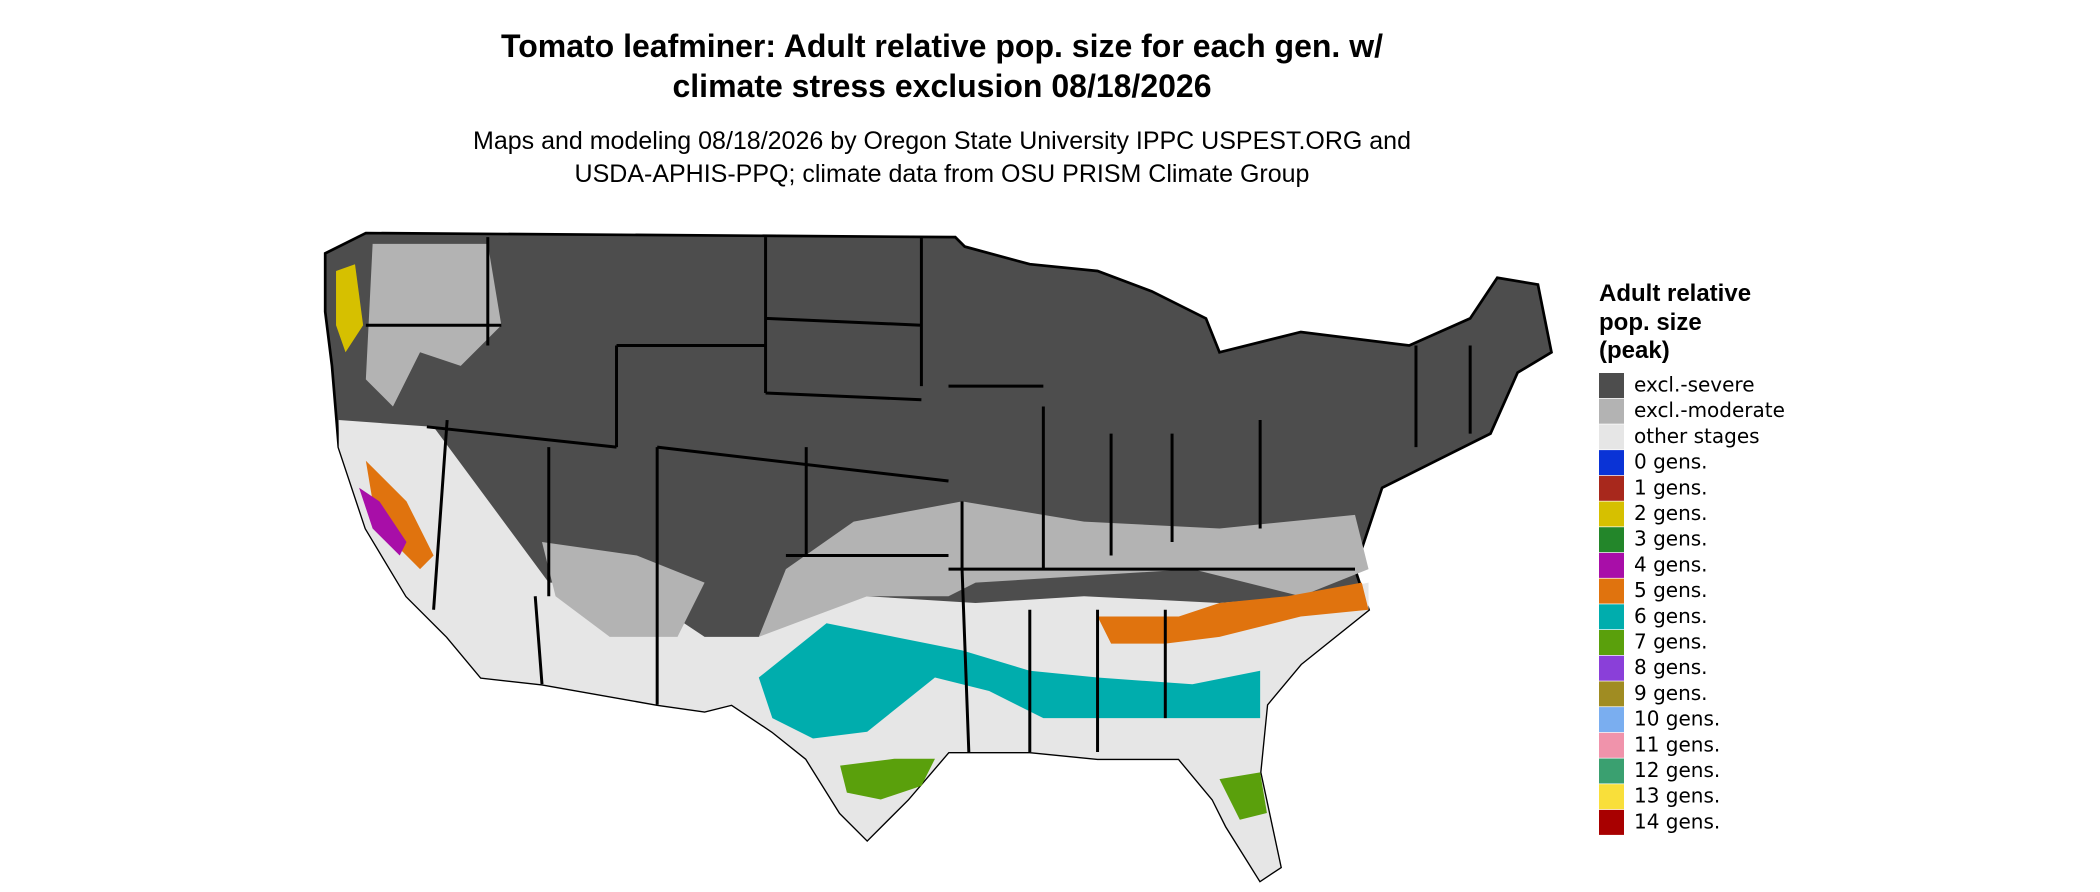 The height and width of the screenshot is (892, 2100). What do you see at coordinates (1634, 350) in the screenshot?
I see `legend-title: (peak)` at bounding box center [1634, 350].